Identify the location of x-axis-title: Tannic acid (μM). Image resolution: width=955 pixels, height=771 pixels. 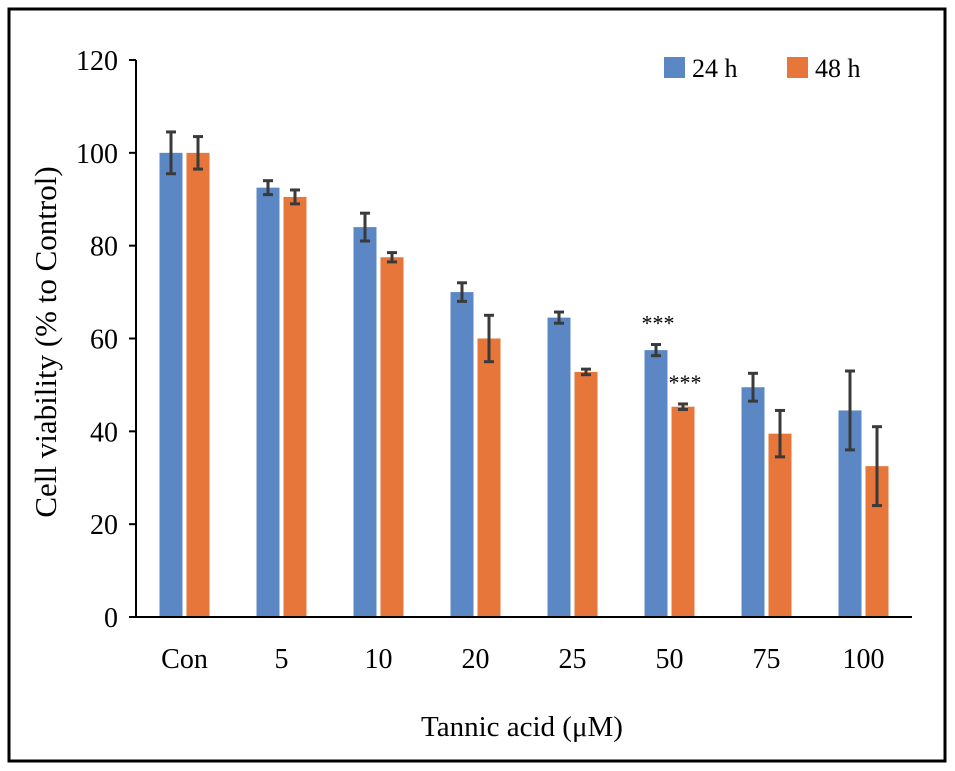
(522, 727).